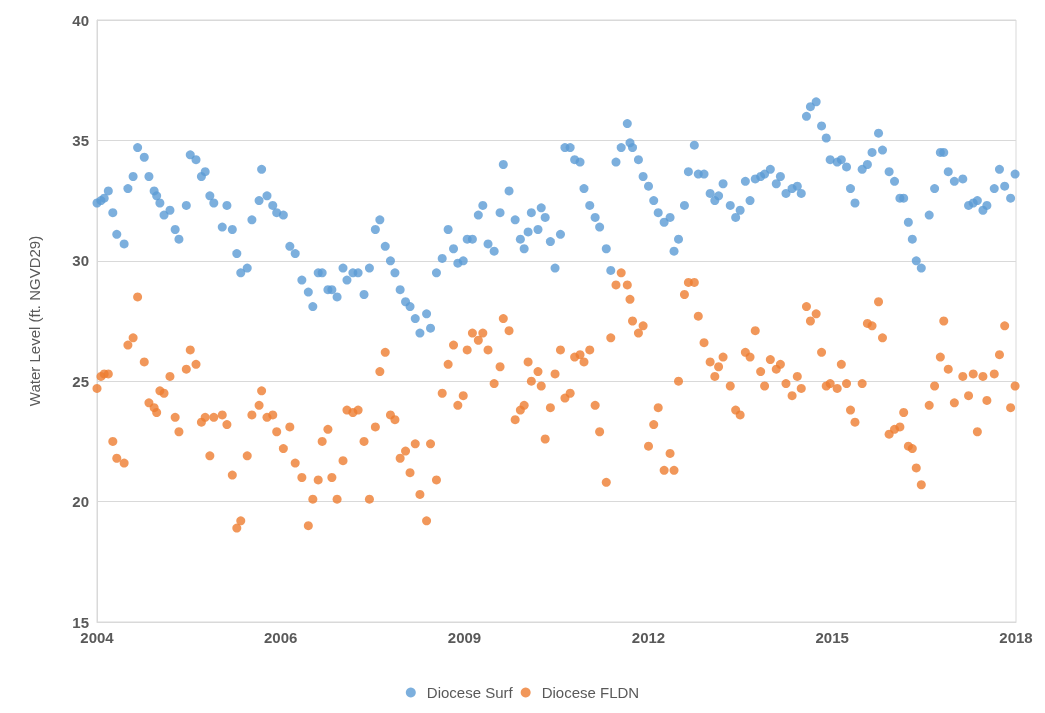 This screenshot has height=713, width=1045. What do you see at coordinates (80, 261) in the screenshot?
I see `y-tick-label: 30` at bounding box center [80, 261].